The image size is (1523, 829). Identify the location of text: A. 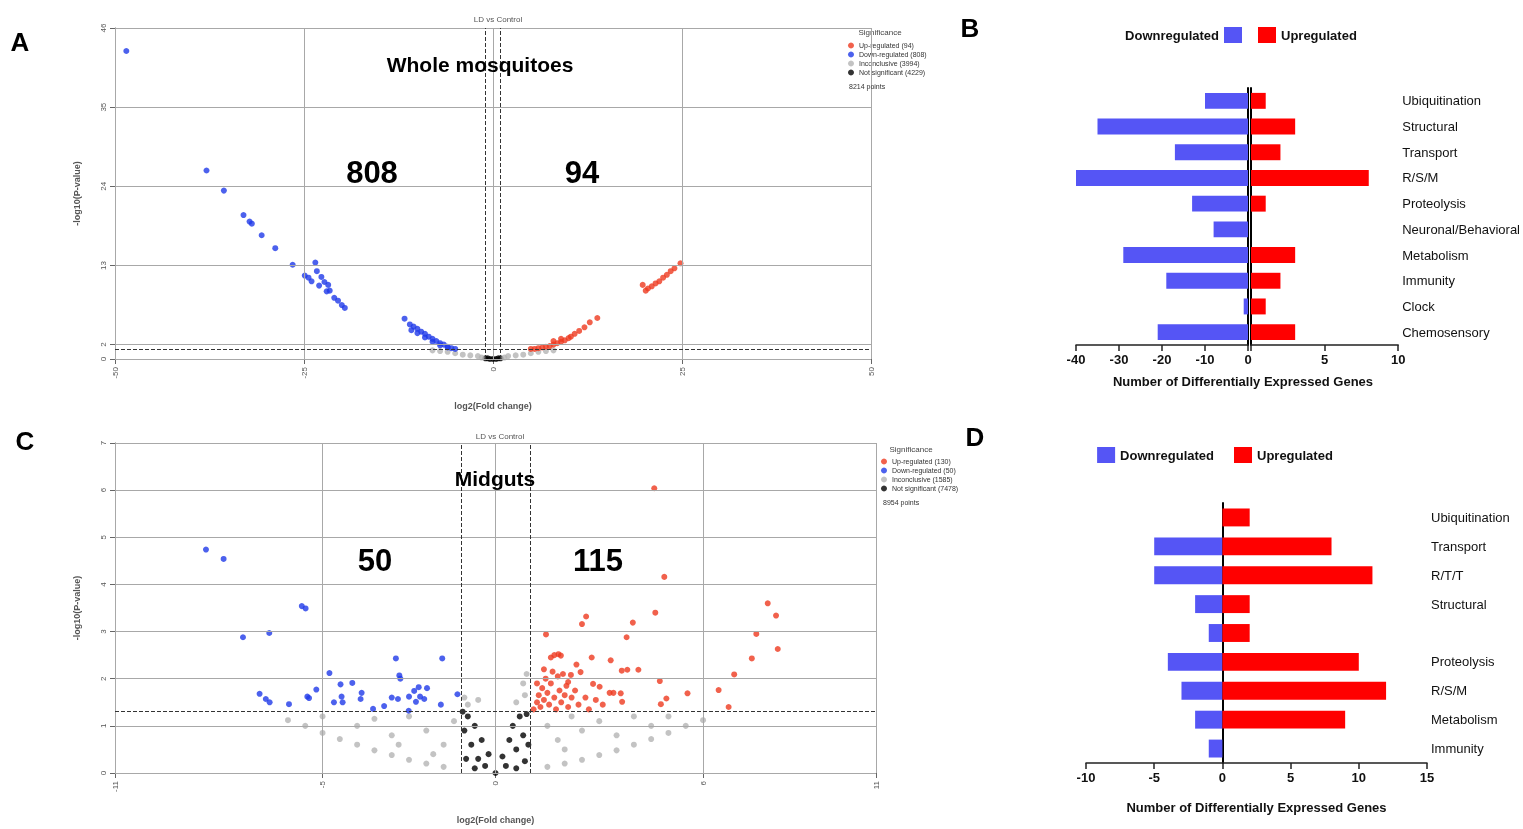
(20, 42).